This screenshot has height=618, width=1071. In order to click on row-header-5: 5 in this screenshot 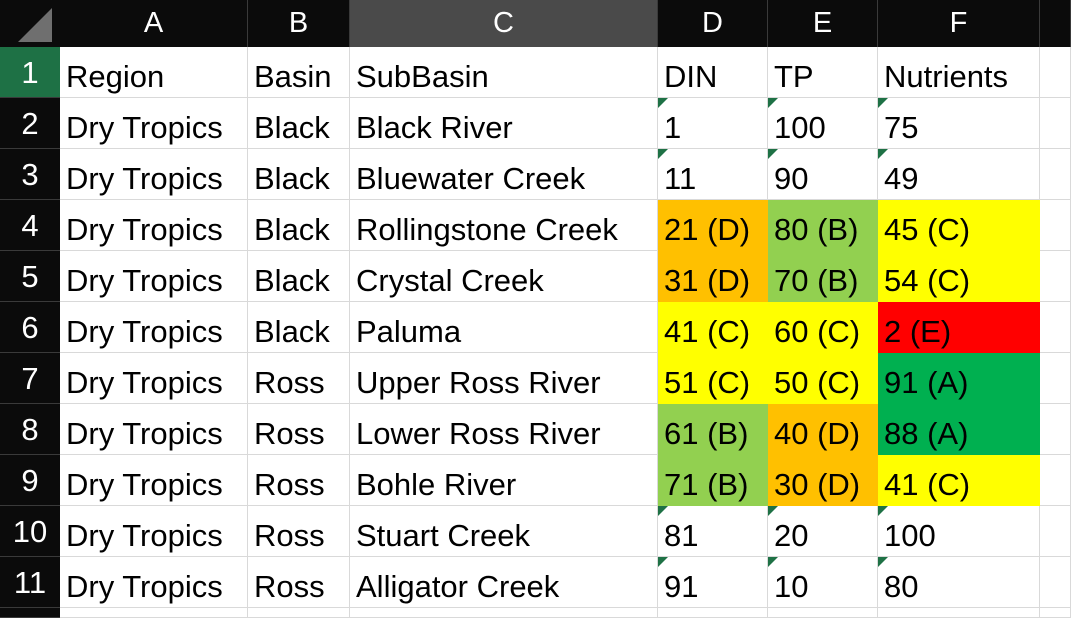, I will do `click(30, 276)`.